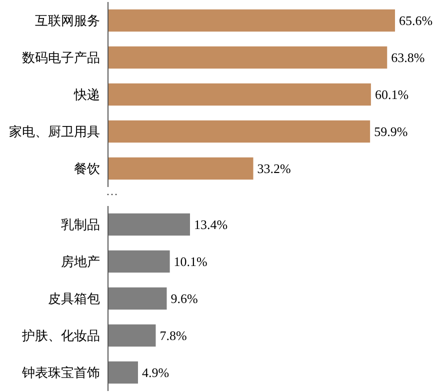  I want to click on y-tick-label: 快递, so click(86, 94).